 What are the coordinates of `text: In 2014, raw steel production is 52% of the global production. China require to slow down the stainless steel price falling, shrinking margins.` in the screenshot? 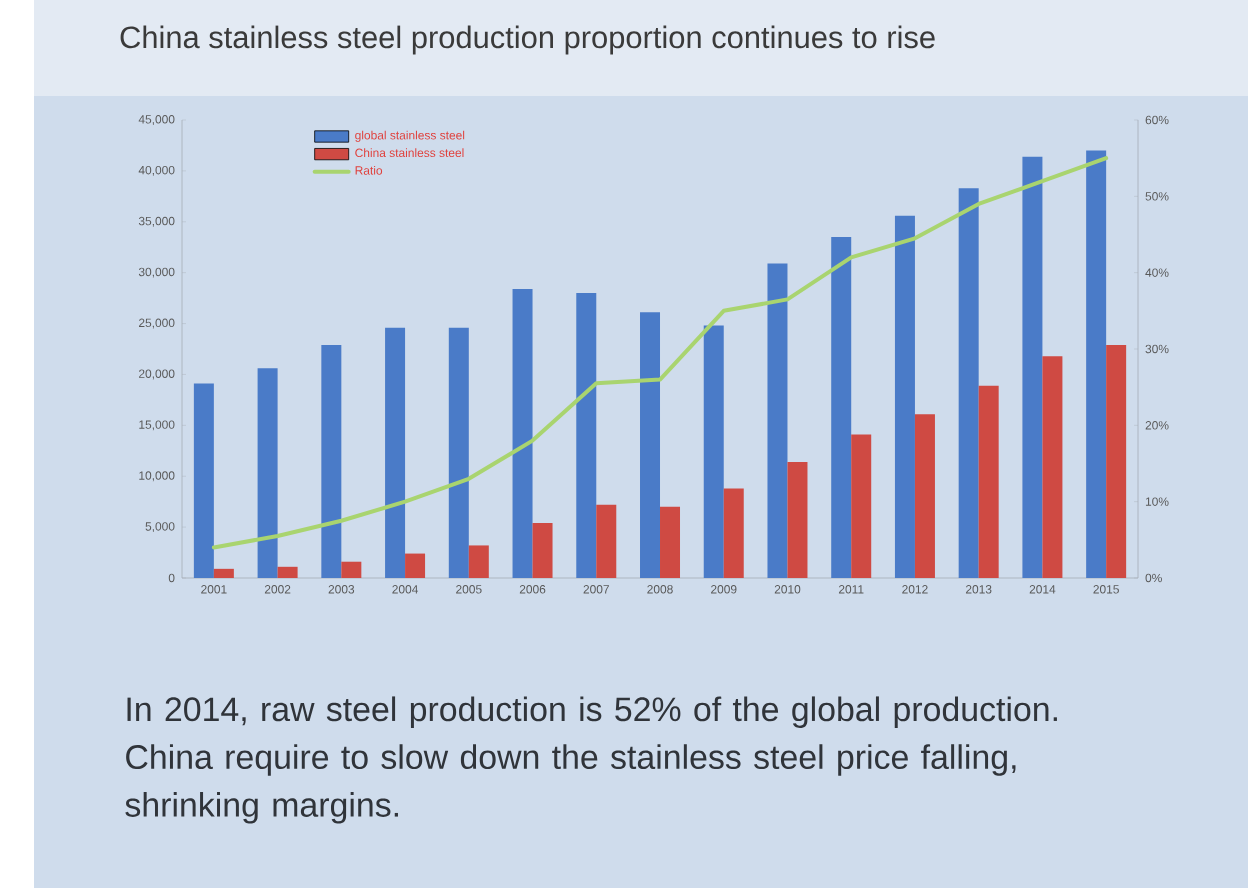 It's located at (591, 760).